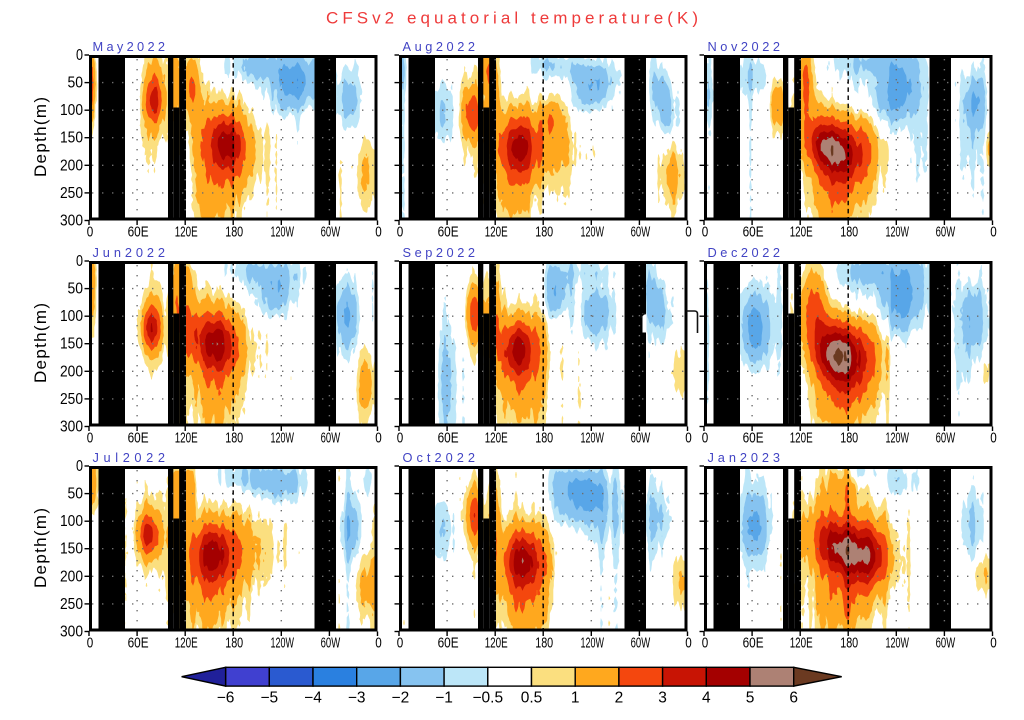  I want to click on svg-text: Oct2022, so click(439, 457).